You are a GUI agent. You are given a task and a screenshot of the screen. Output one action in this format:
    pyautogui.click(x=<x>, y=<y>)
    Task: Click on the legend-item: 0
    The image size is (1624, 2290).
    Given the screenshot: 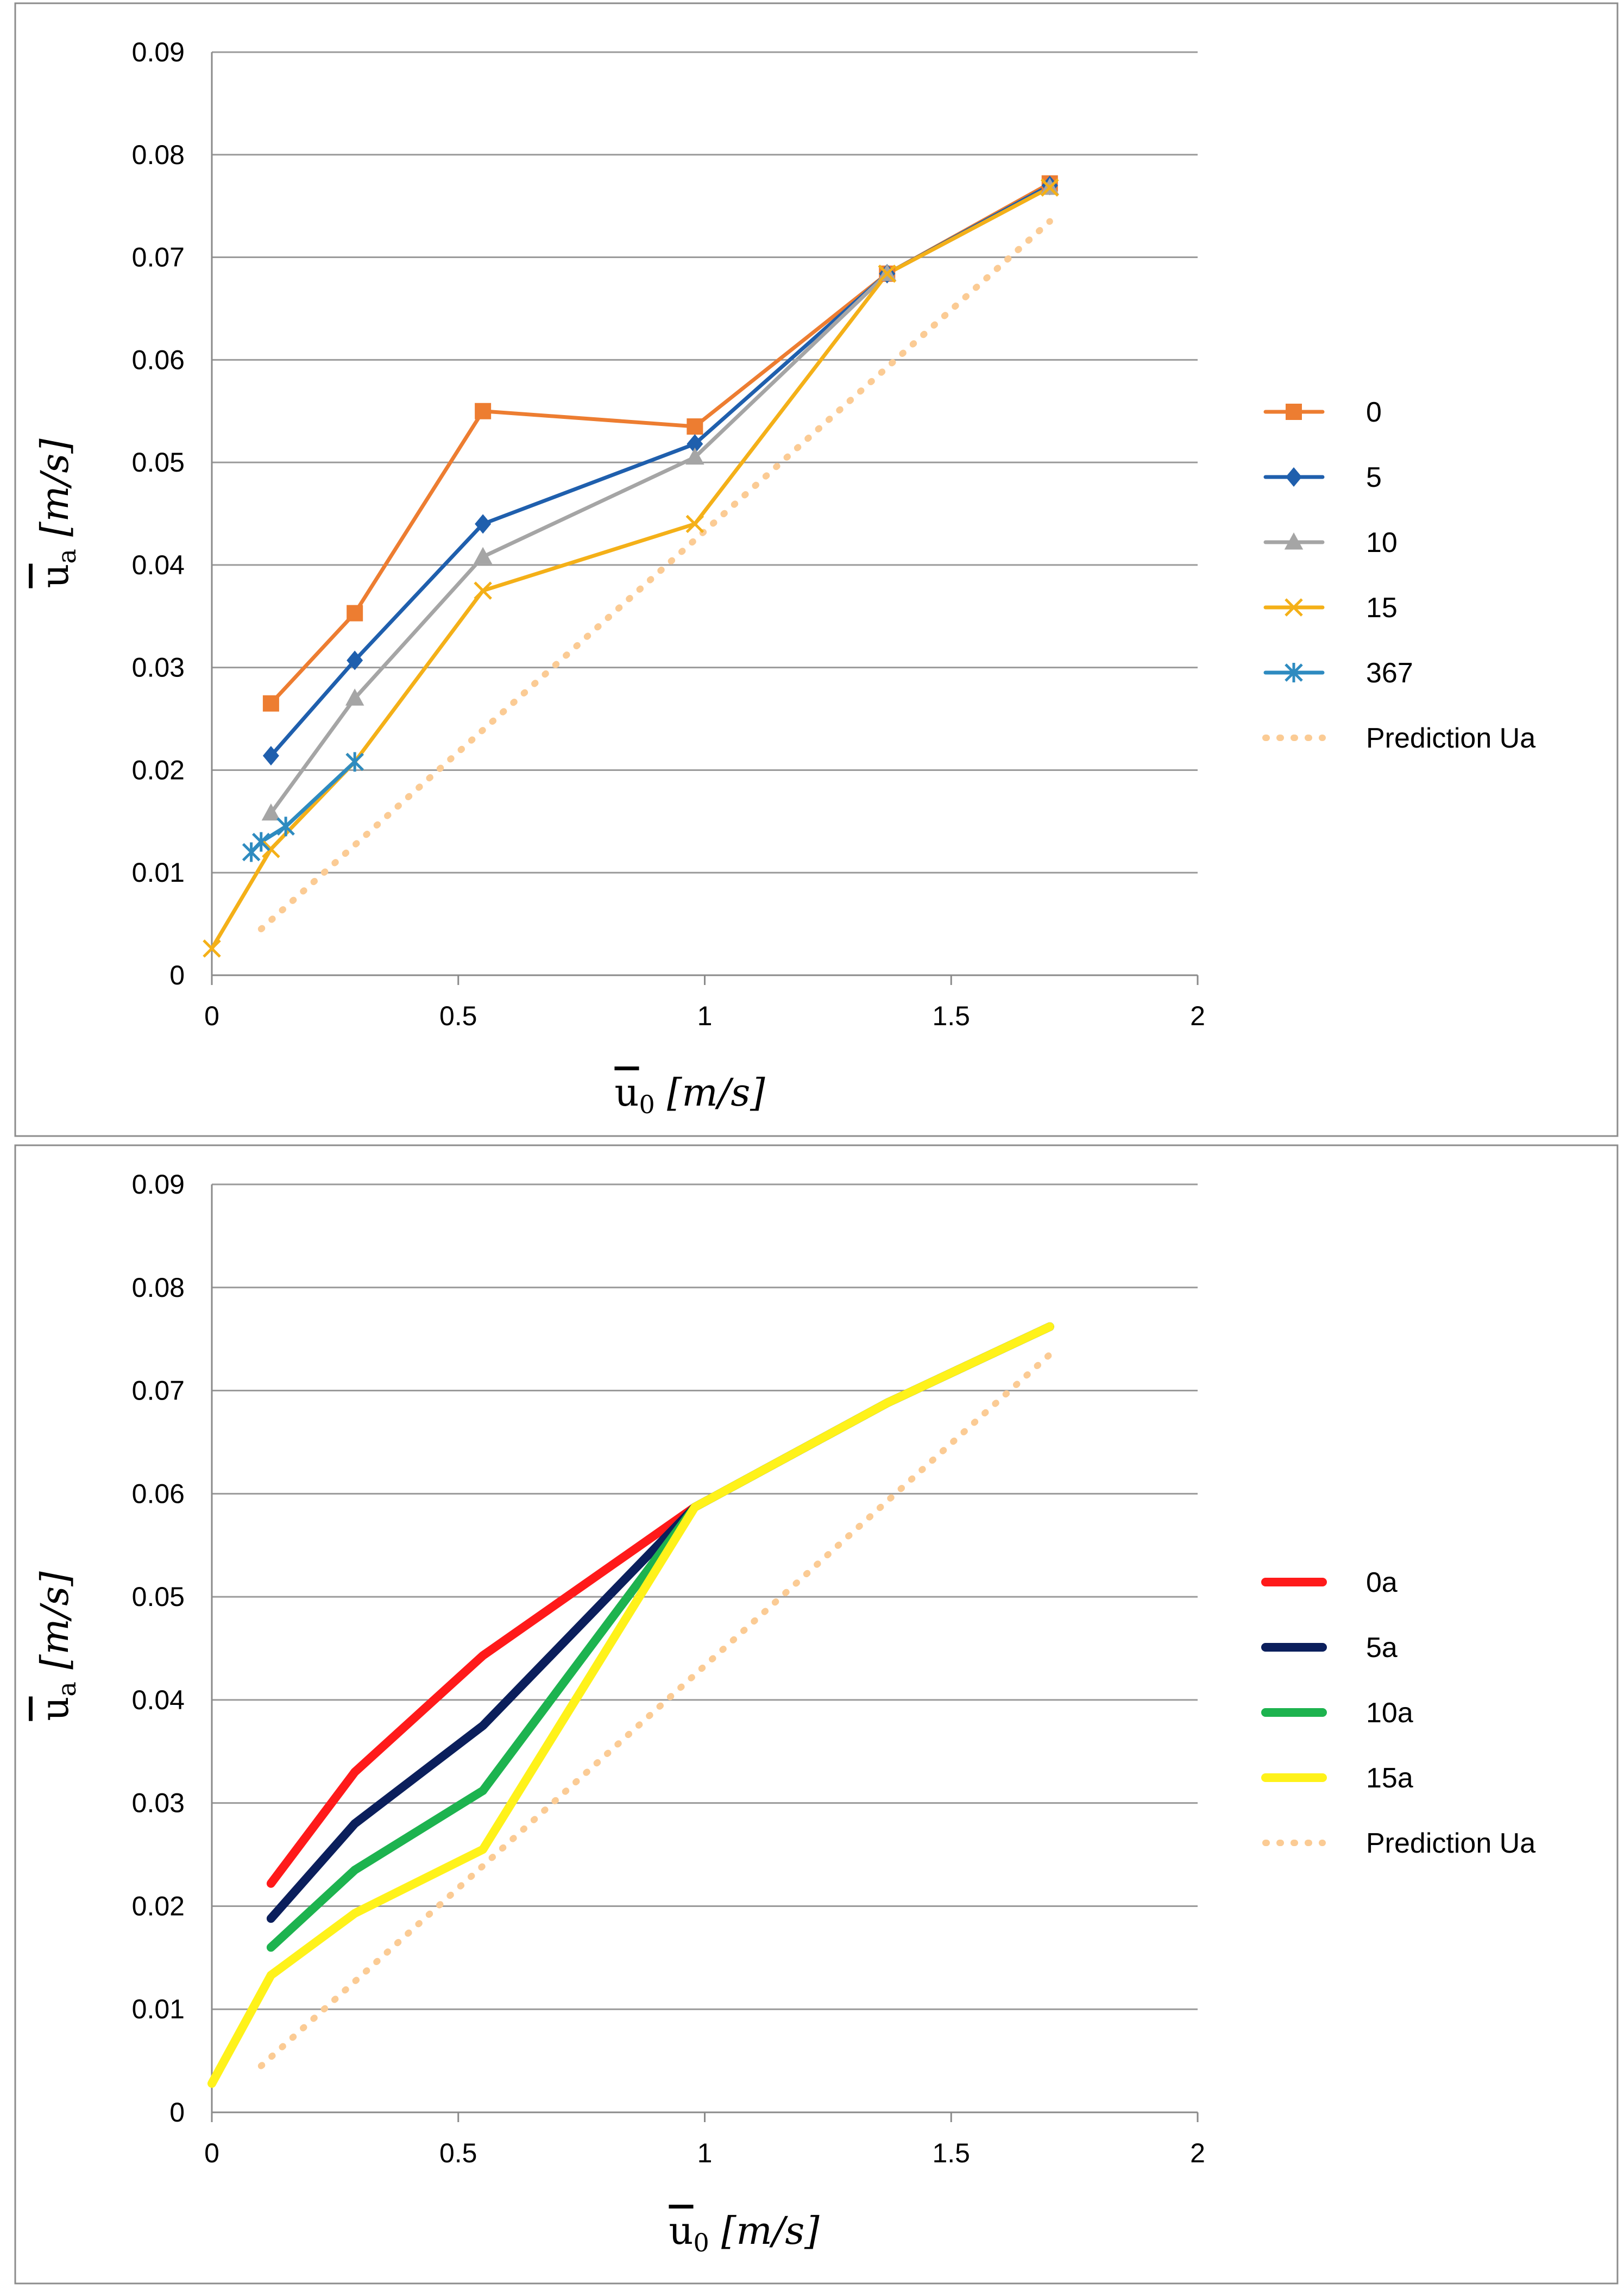 What is the action you would take?
    pyautogui.click(x=1322, y=412)
    